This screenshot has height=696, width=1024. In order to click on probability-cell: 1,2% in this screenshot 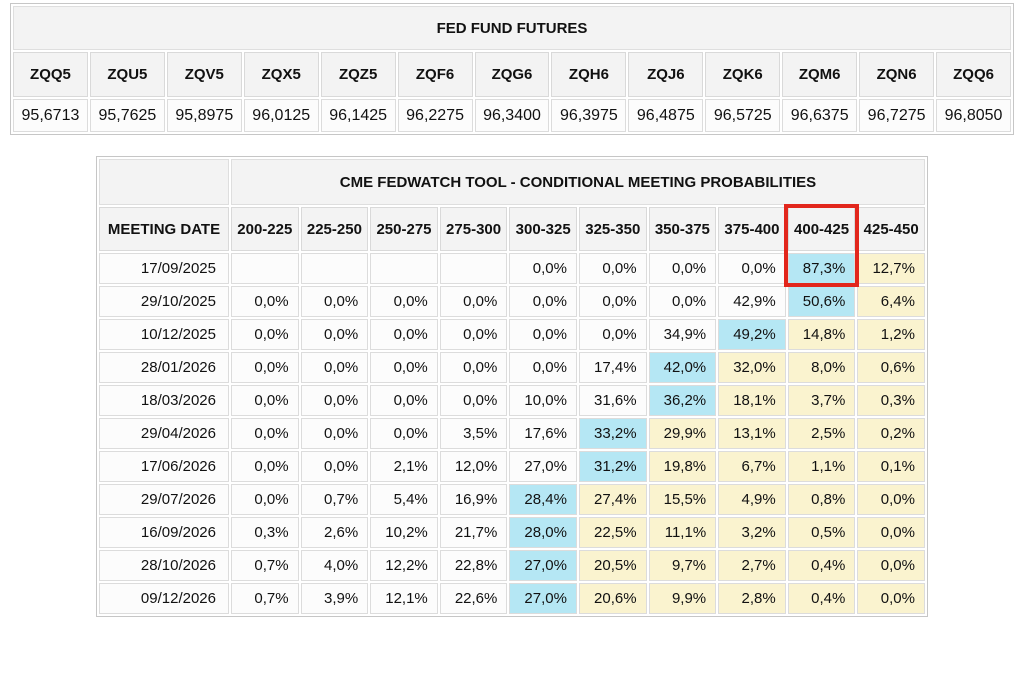, I will do `click(891, 334)`.